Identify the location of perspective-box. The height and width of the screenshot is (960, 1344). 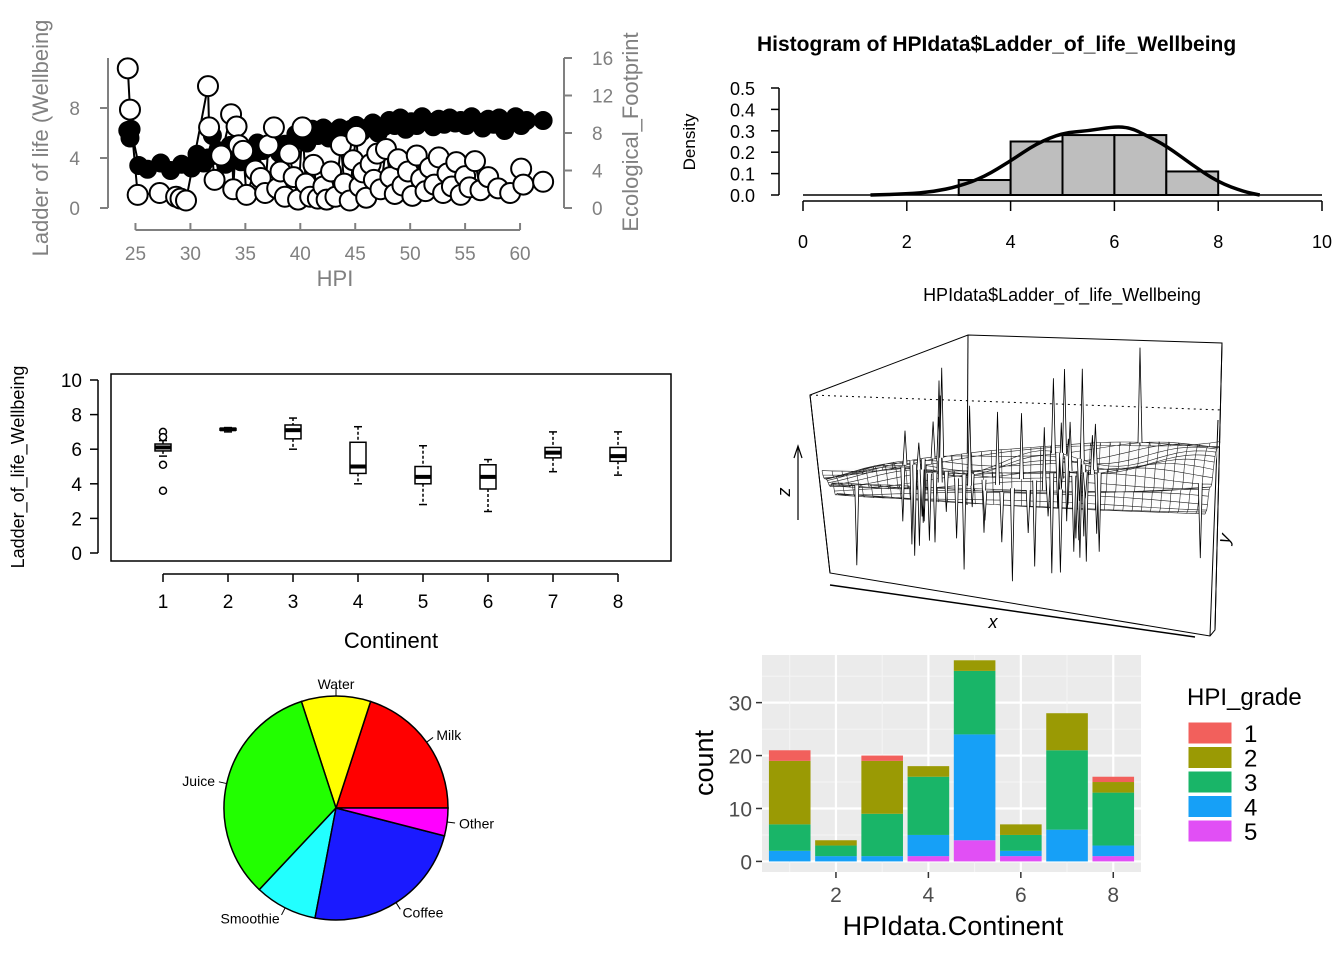
(1008, 486).